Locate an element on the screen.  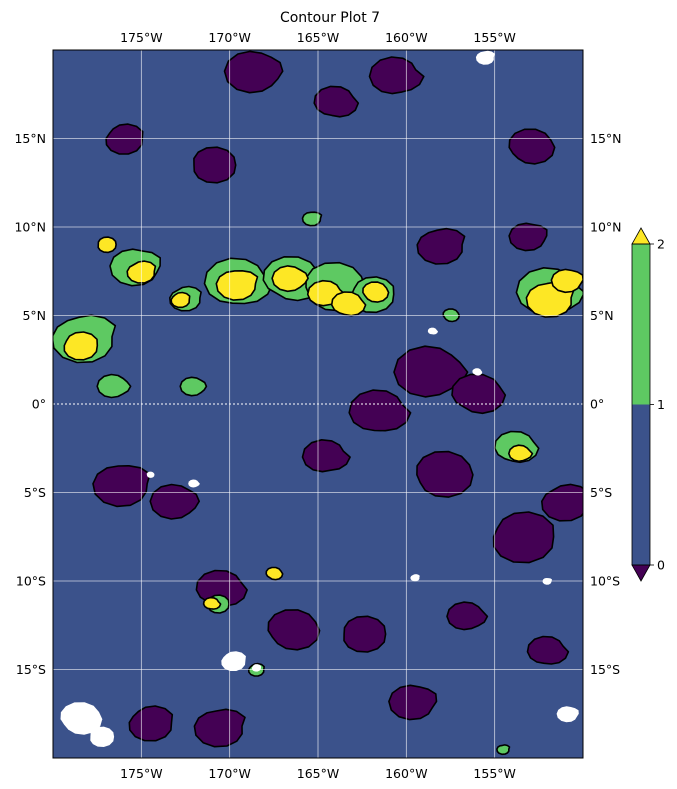
colorbar-tick-label: 2 is located at coordinates (661, 244).